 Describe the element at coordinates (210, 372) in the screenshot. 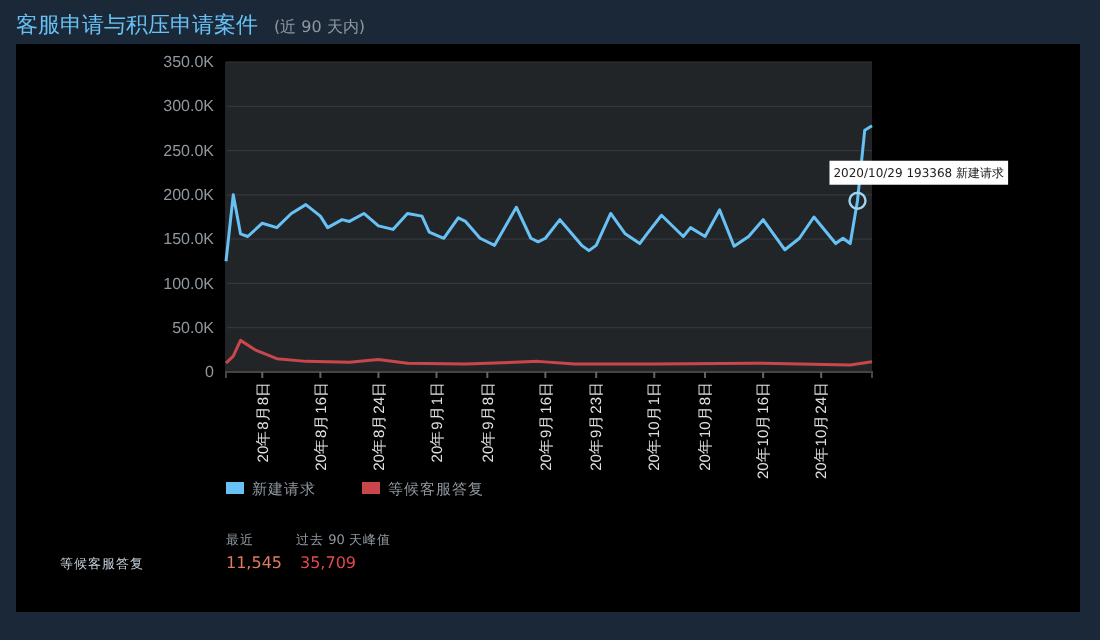

I see `y-tick-label: 0` at that location.